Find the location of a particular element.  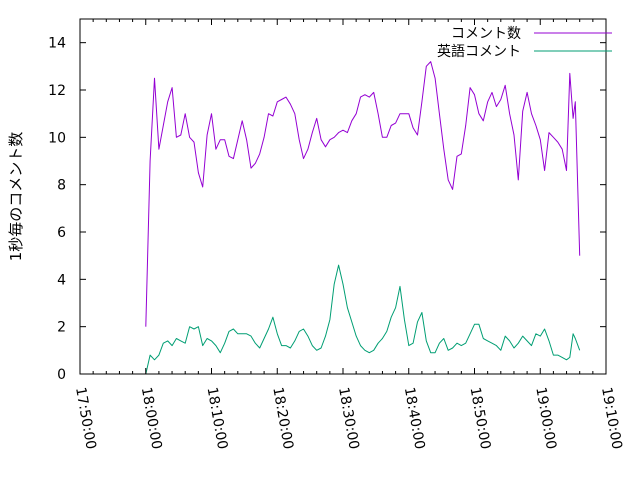

legend-label-1: コメント数 is located at coordinates (486, 34).